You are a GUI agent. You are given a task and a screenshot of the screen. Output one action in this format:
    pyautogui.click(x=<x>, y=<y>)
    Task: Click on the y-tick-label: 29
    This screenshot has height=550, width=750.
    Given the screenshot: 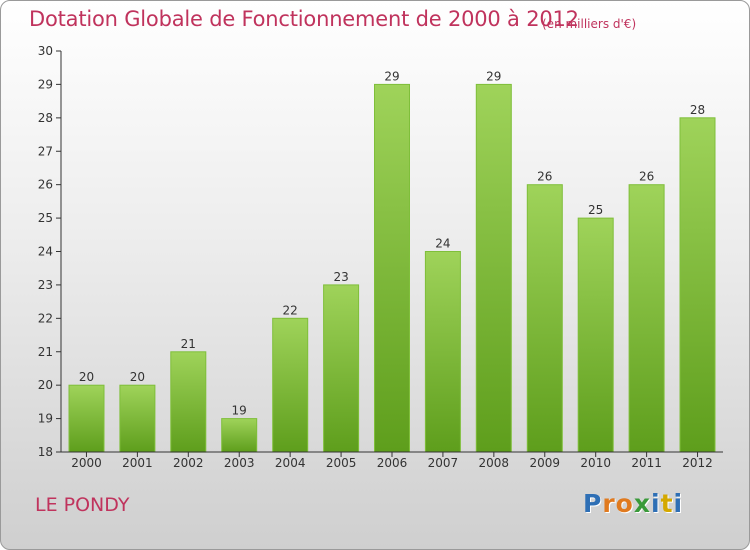 What is the action you would take?
    pyautogui.click(x=45, y=84)
    